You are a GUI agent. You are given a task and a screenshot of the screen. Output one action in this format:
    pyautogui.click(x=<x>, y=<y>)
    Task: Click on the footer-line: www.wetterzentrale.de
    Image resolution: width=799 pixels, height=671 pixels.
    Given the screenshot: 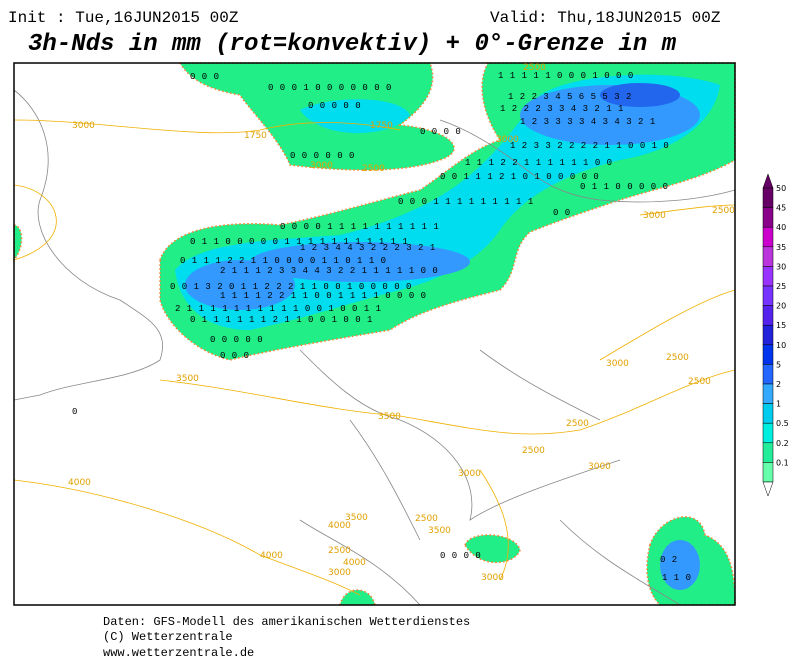 What is the action you would take?
    pyautogui.click(x=178, y=653)
    